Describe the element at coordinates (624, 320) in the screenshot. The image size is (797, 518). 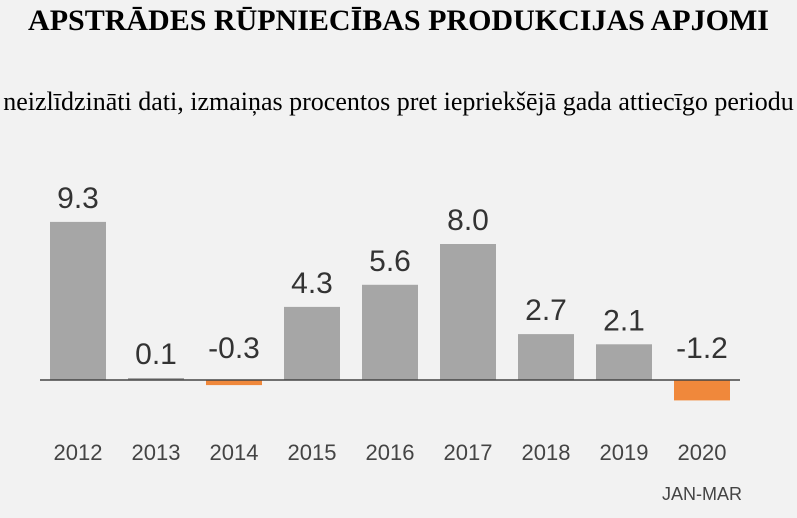
I see `value-label-2019: 2.1` at that location.